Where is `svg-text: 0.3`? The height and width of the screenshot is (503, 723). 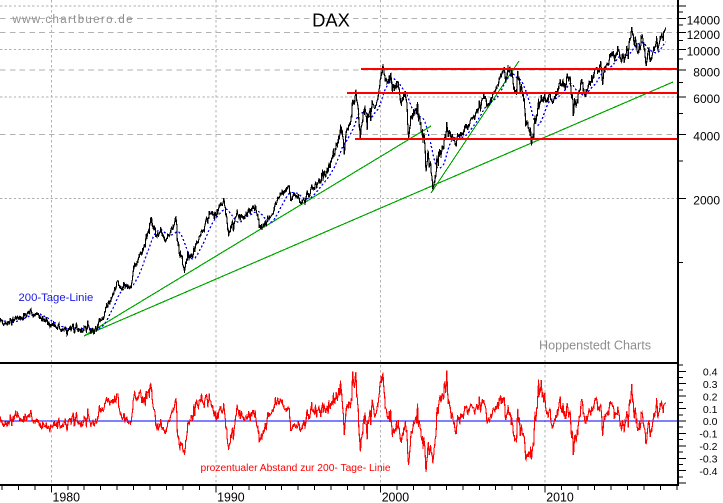 svg-text: 0.3 is located at coordinates (710, 385).